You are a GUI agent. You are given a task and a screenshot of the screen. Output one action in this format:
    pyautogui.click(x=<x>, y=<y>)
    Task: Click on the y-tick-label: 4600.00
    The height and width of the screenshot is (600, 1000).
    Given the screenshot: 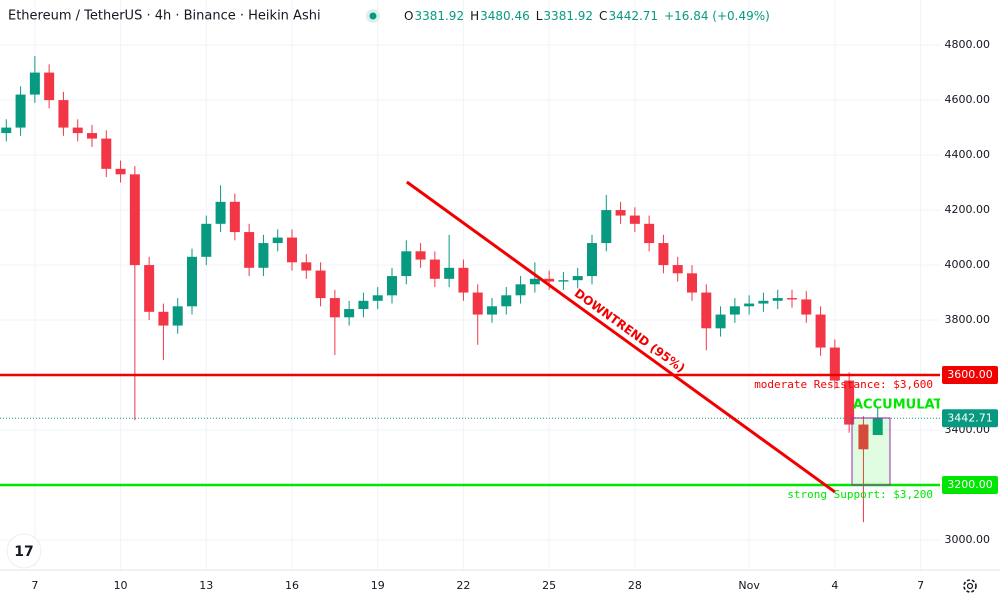 What is the action you would take?
    pyautogui.click(x=968, y=99)
    